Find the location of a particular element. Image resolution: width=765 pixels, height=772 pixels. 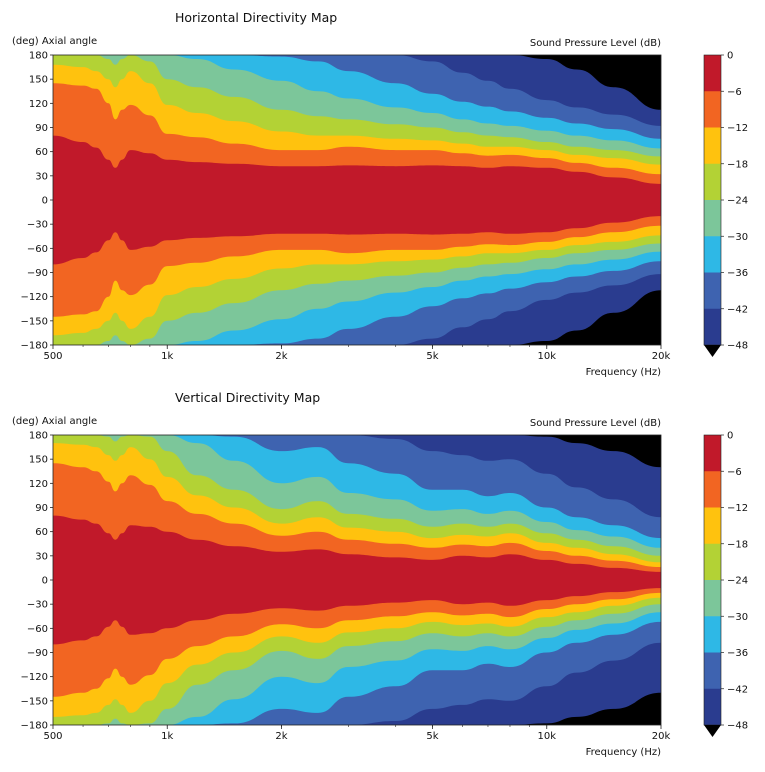

chart-title: Horizontal Directivity Map is located at coordinates (256, 17).